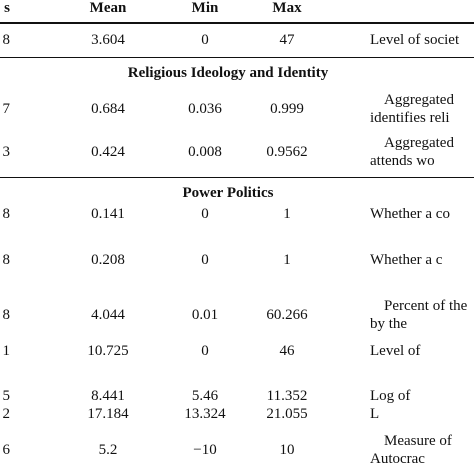 This screenshot has width=474, height=474. What do you see at coordinates (205, 315) in the screenshot?
I see `table-cell: 0.01` at bounding box center [205, 315].